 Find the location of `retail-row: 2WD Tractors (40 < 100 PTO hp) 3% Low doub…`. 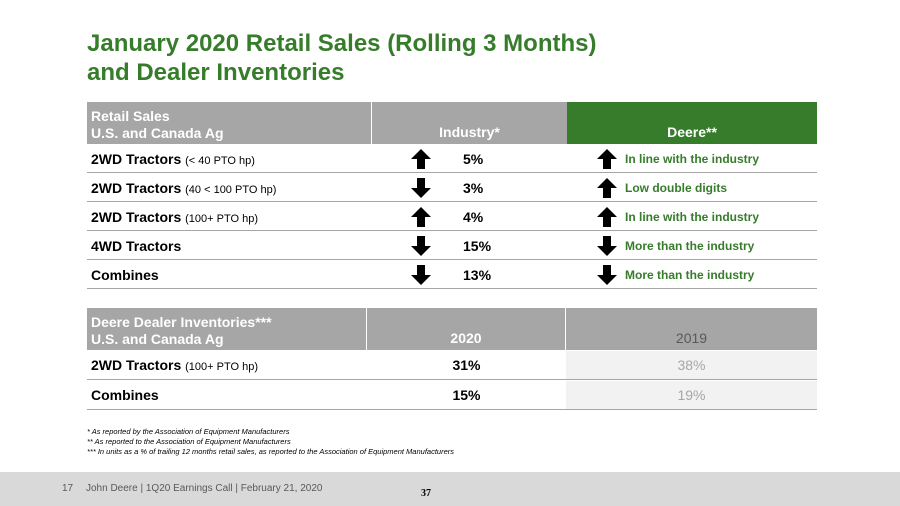

retail-row: 2WD Tractors (40 < 100 PTO hp) 3% Low doub… is located at coordinates (452, 188).